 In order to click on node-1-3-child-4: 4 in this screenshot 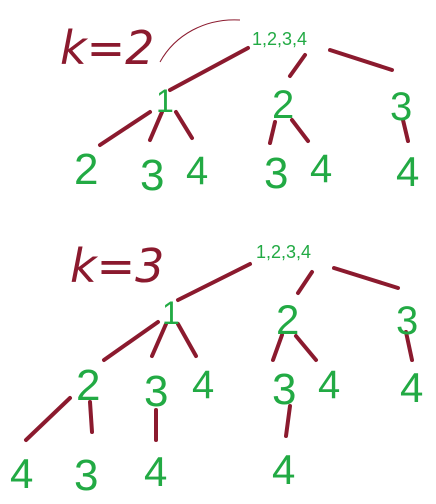, I will do `click(155, 471)`.